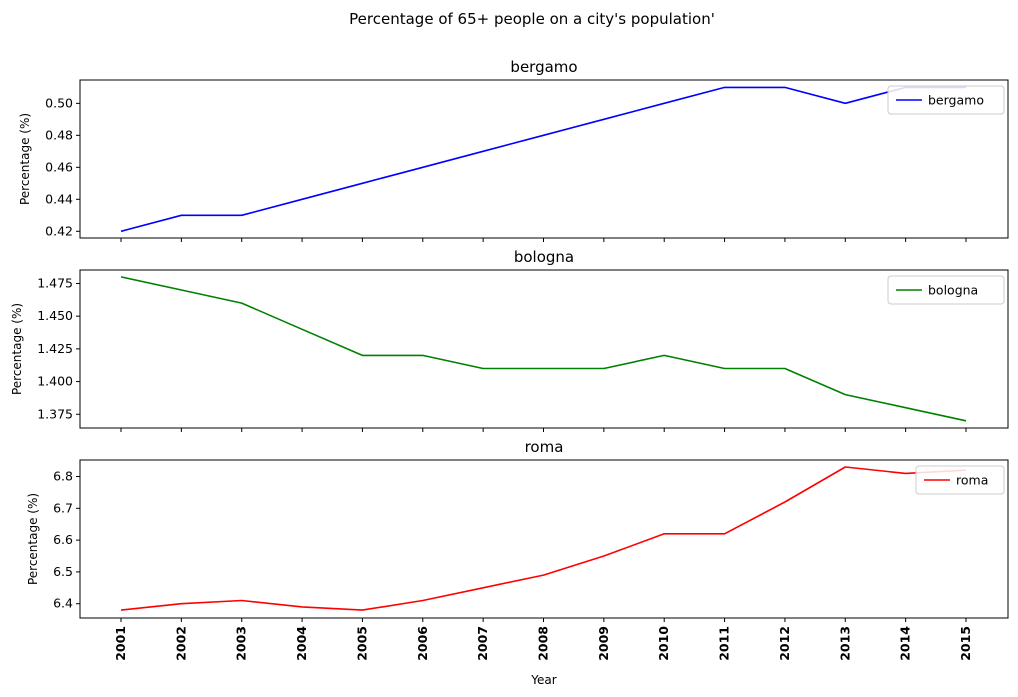 The width and height of the screenshot is (1018, 697). I want to click on y-tick-label: 6.7, so click(63, 507).